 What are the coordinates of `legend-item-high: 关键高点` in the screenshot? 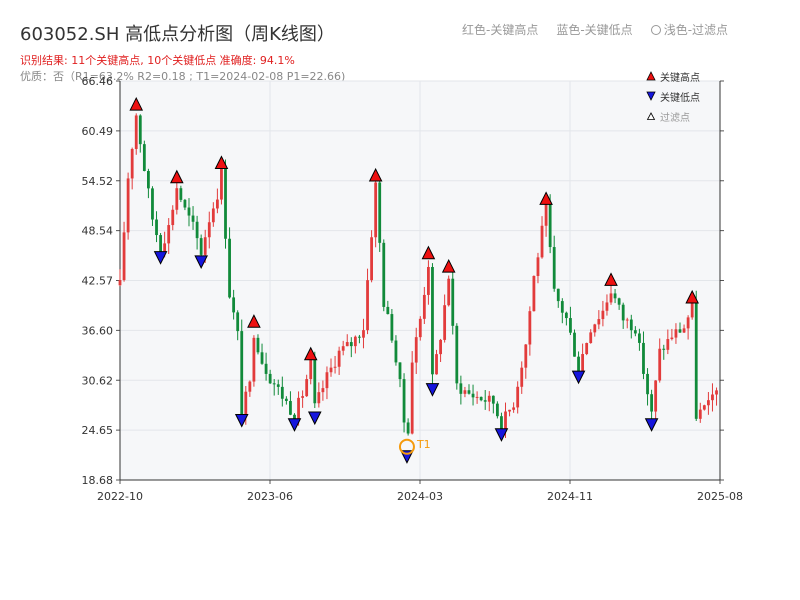 It's located at (673, 76).